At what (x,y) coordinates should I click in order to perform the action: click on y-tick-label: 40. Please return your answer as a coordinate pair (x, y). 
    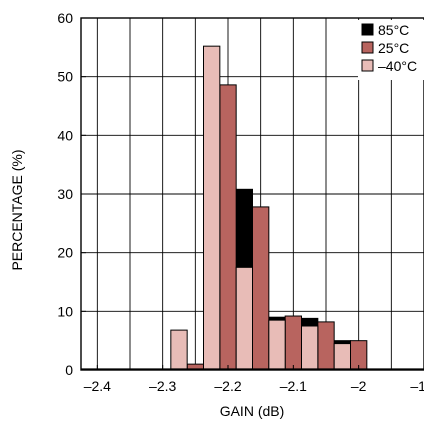
    Looking at the image, I should click on (65, 135).